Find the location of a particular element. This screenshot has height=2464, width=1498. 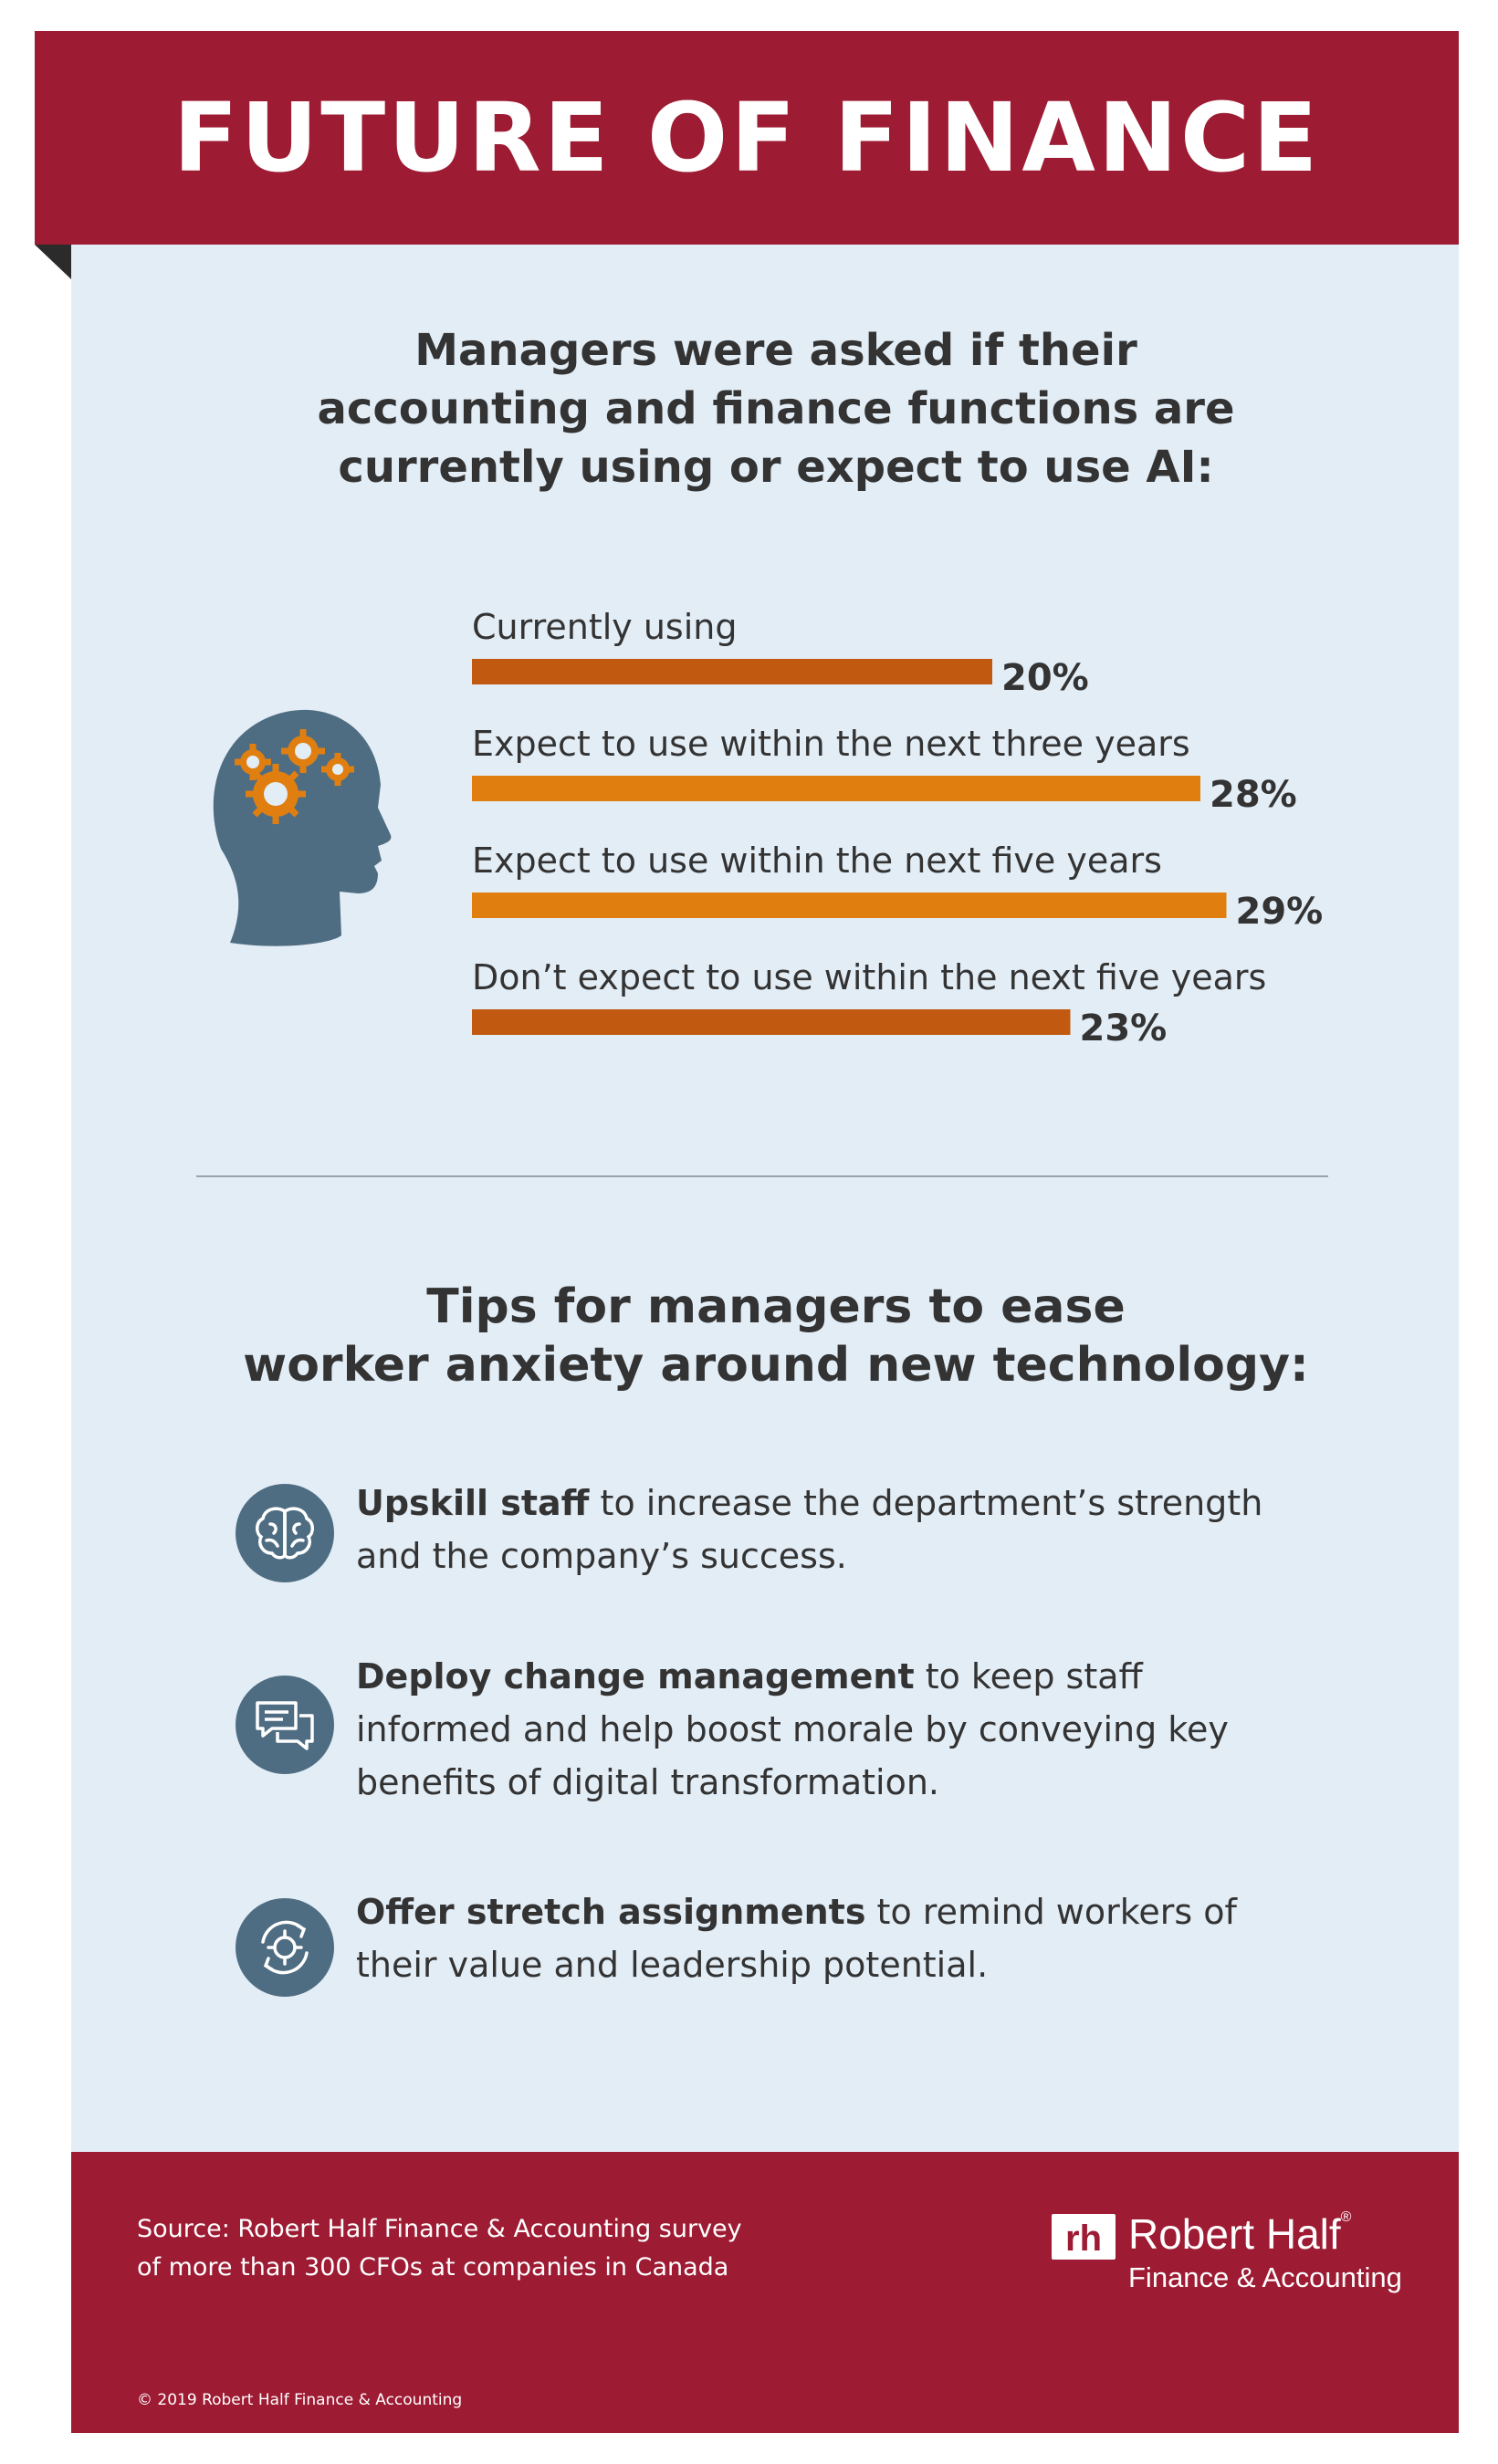

copyright: © 2019 Robert Half Finance & Accounting is located at coordinates (300, 2400).